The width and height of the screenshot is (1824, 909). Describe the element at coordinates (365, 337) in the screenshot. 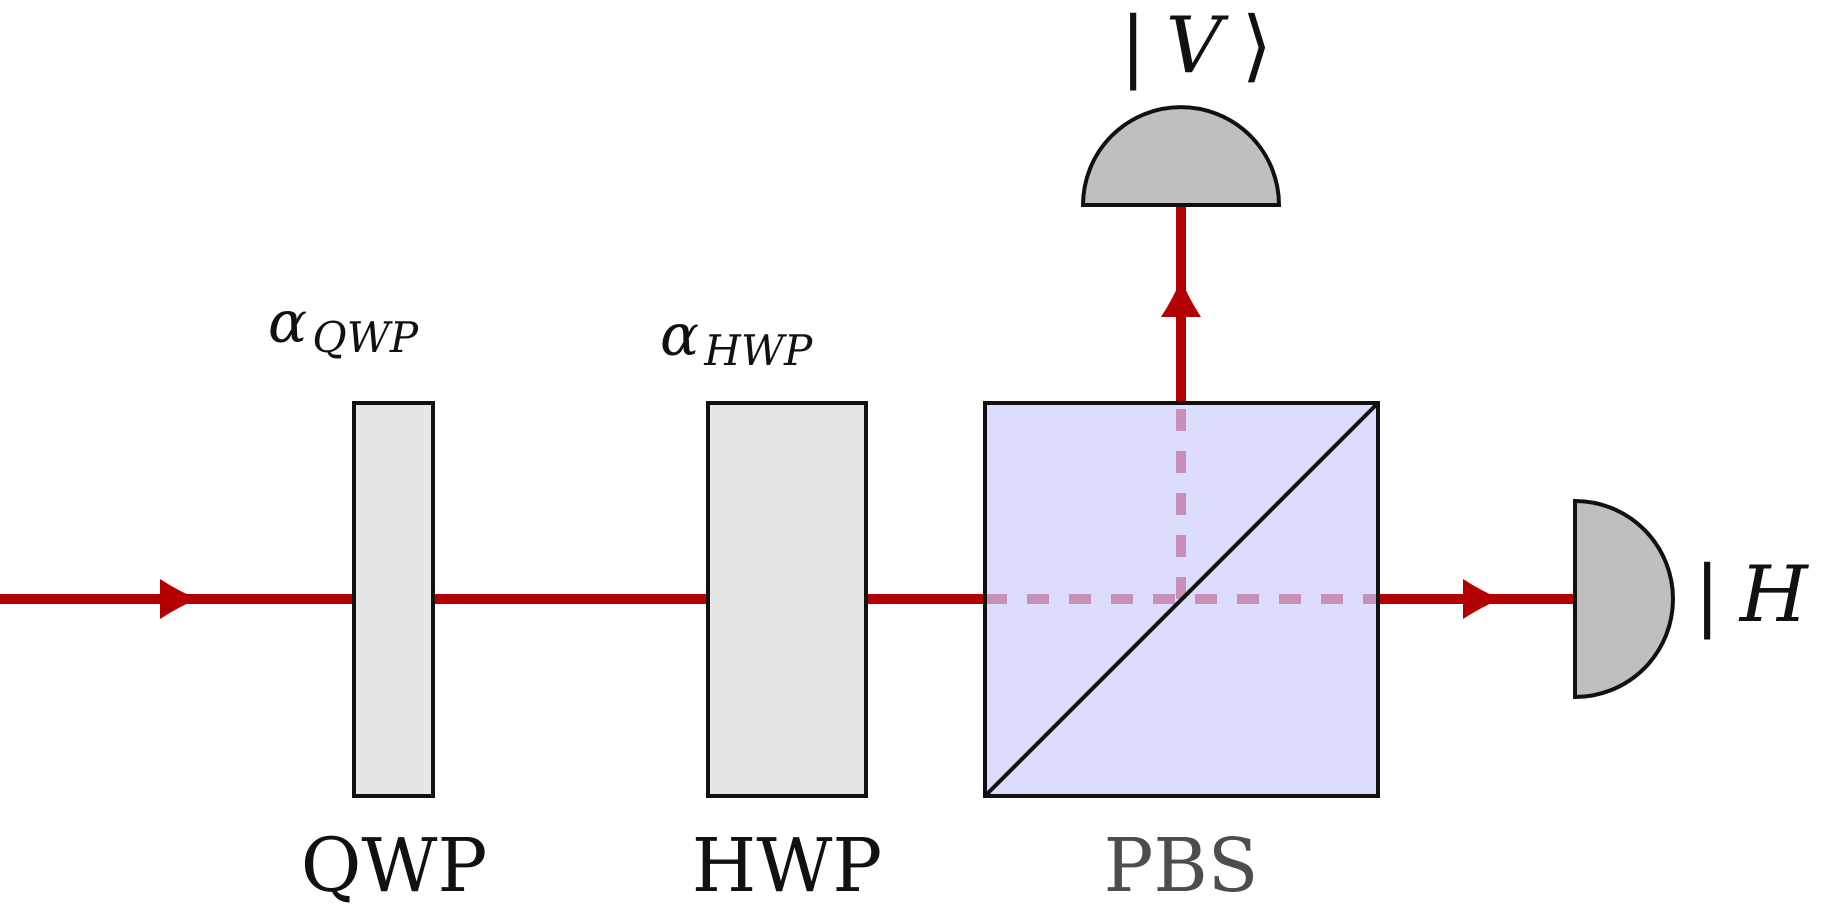

I see `qwp-angle-subscript: QWP` at that location.